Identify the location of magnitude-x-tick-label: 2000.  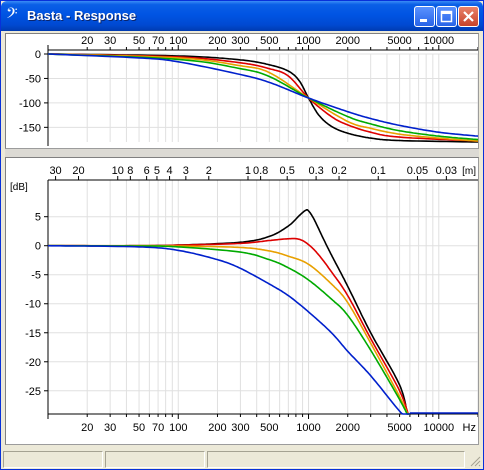
(347, 428).